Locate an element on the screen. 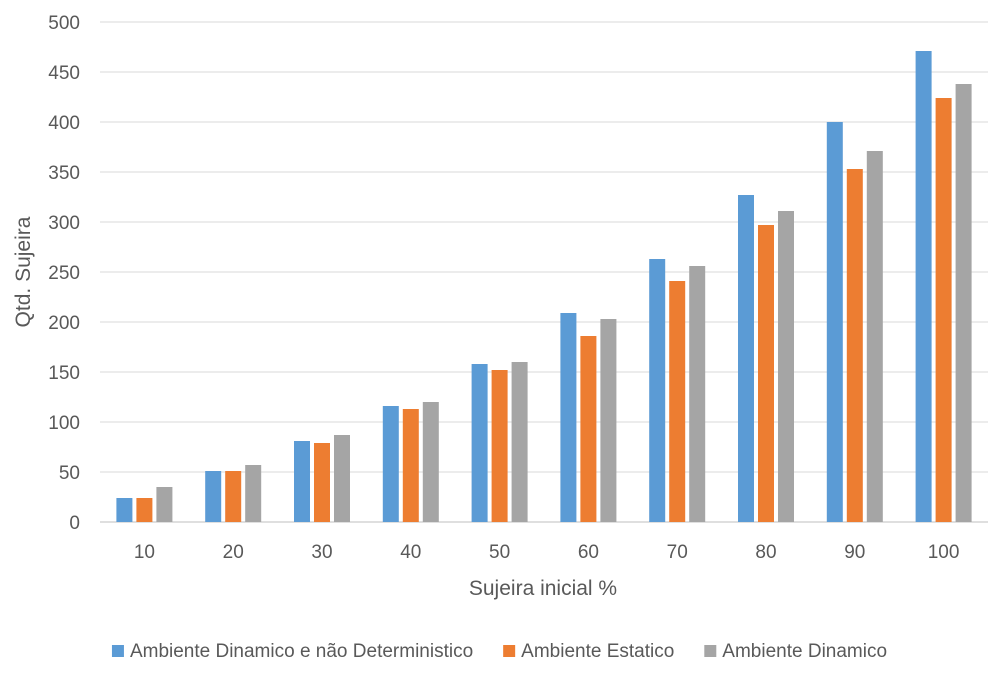  legend-item-1: Ambiente Dinamico e não Deterministico is located at coordinates (292, 651).